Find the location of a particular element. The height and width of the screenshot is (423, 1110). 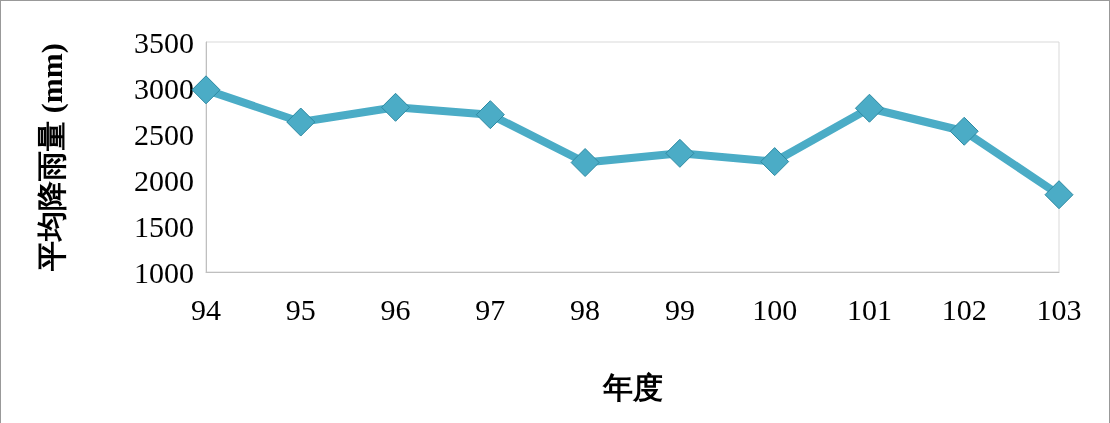

x-tick-label: 101 is located at coordinates (869, 309).